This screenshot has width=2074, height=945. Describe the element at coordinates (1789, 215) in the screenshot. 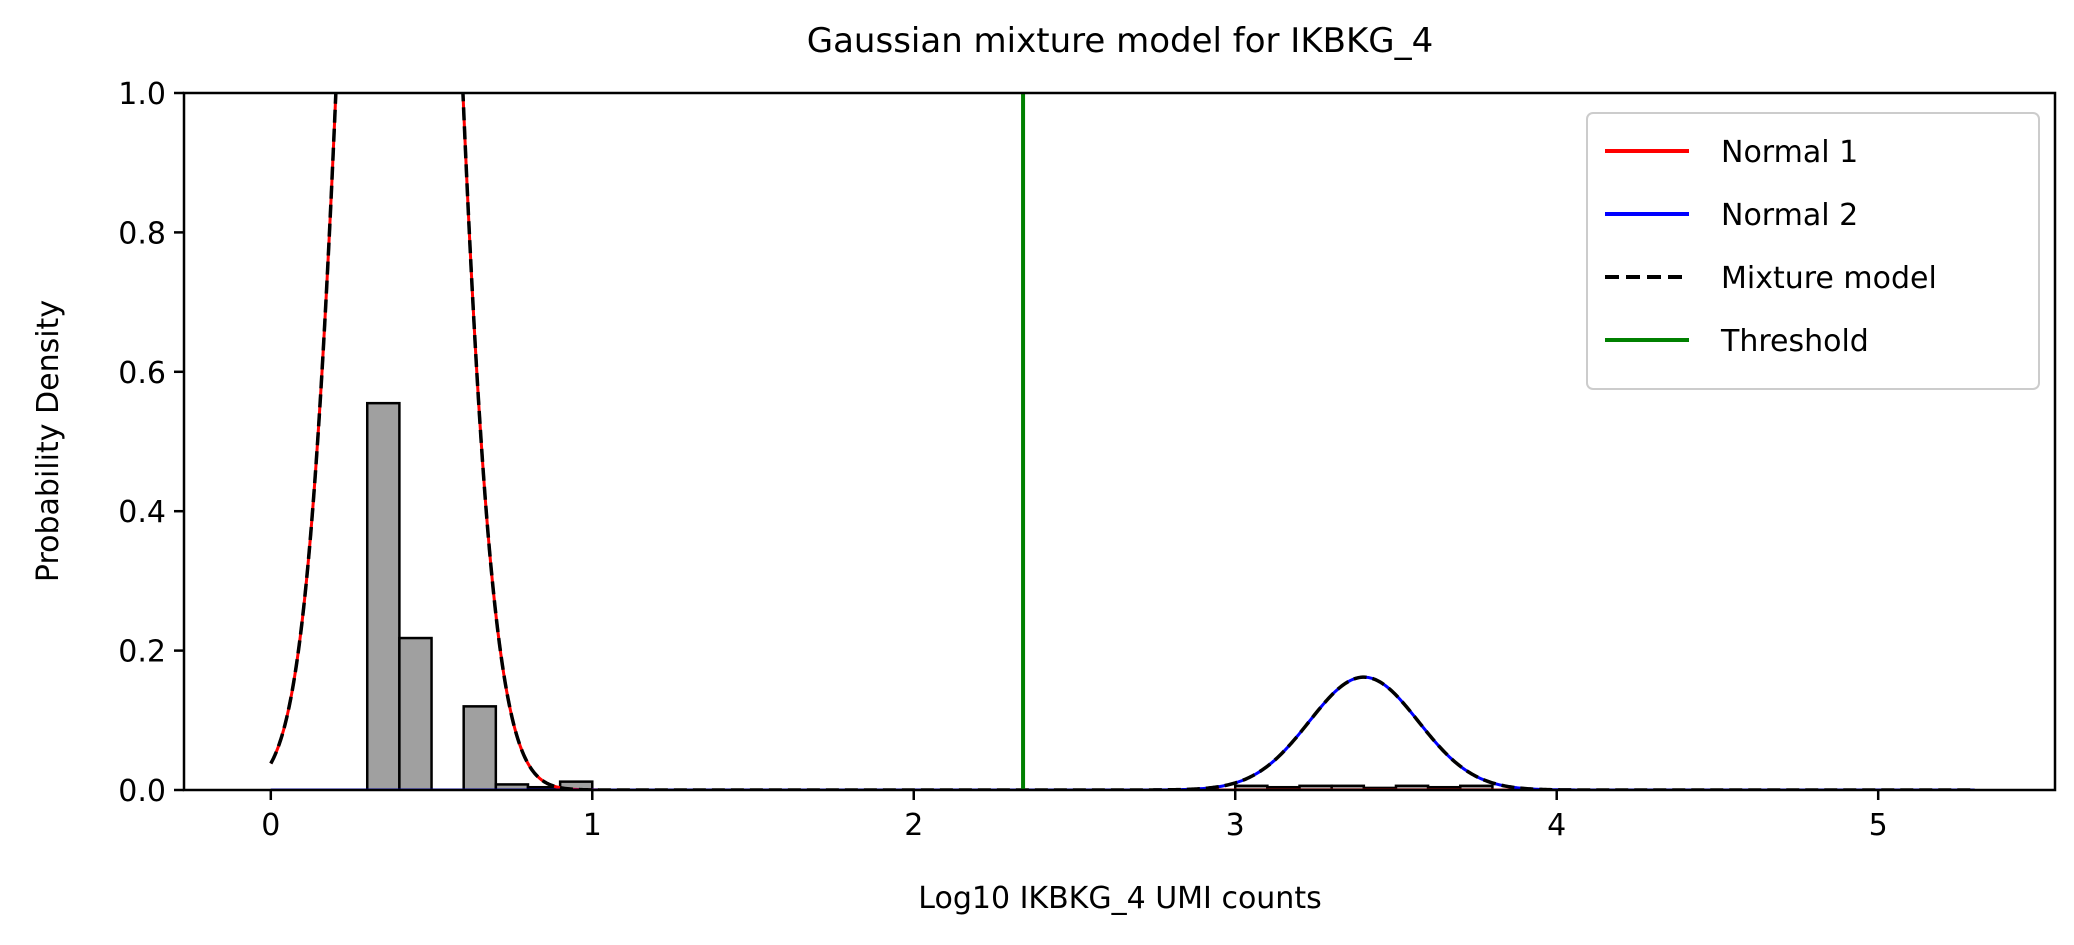

I see `legend-label: Normal 2` at that location.